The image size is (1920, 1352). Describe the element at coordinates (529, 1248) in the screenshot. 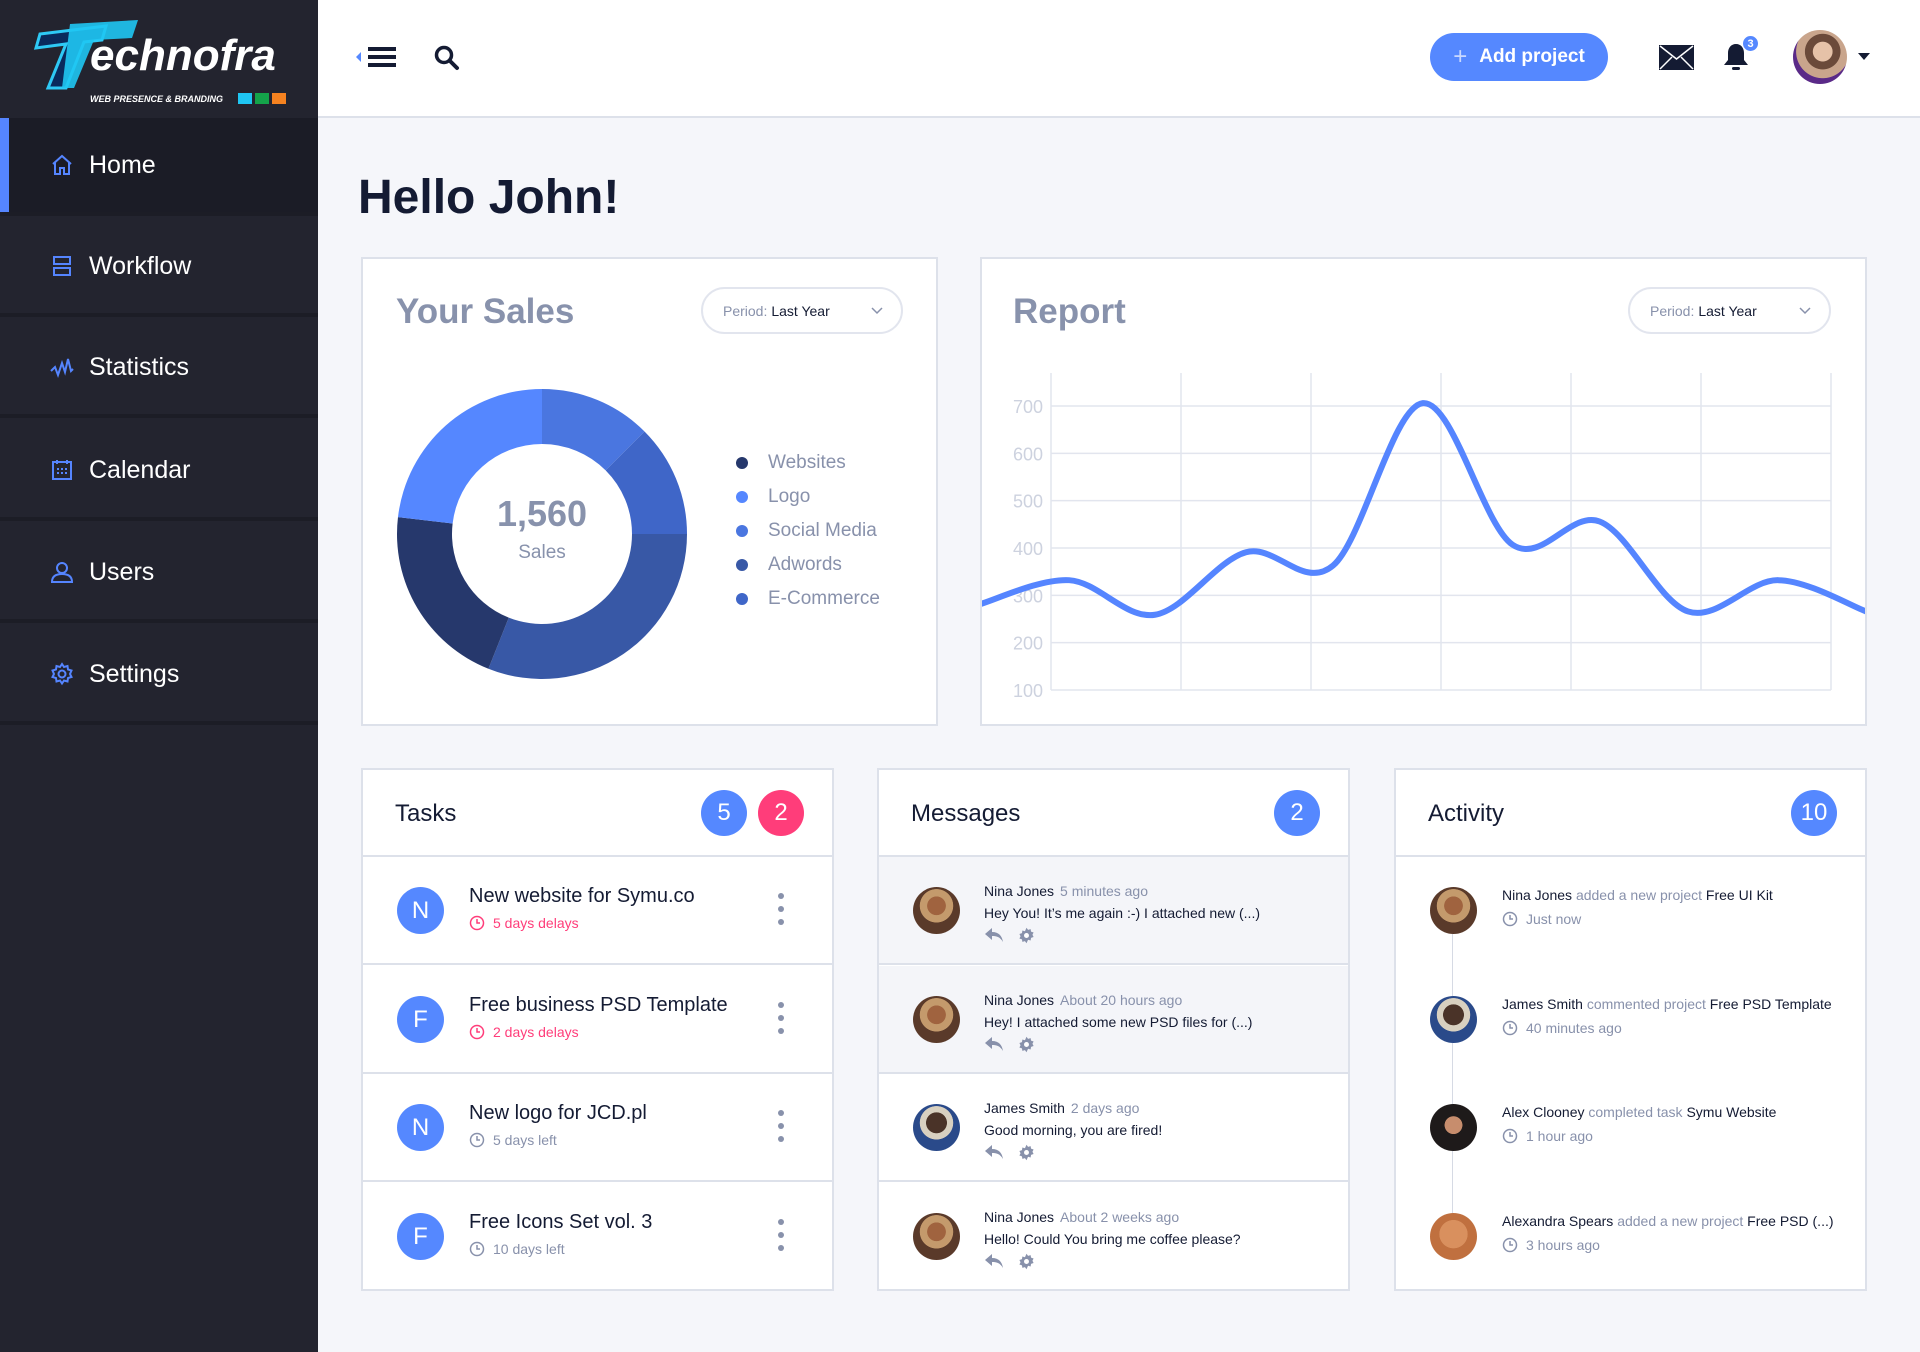

I see `task-due: 10 days left` at that location.